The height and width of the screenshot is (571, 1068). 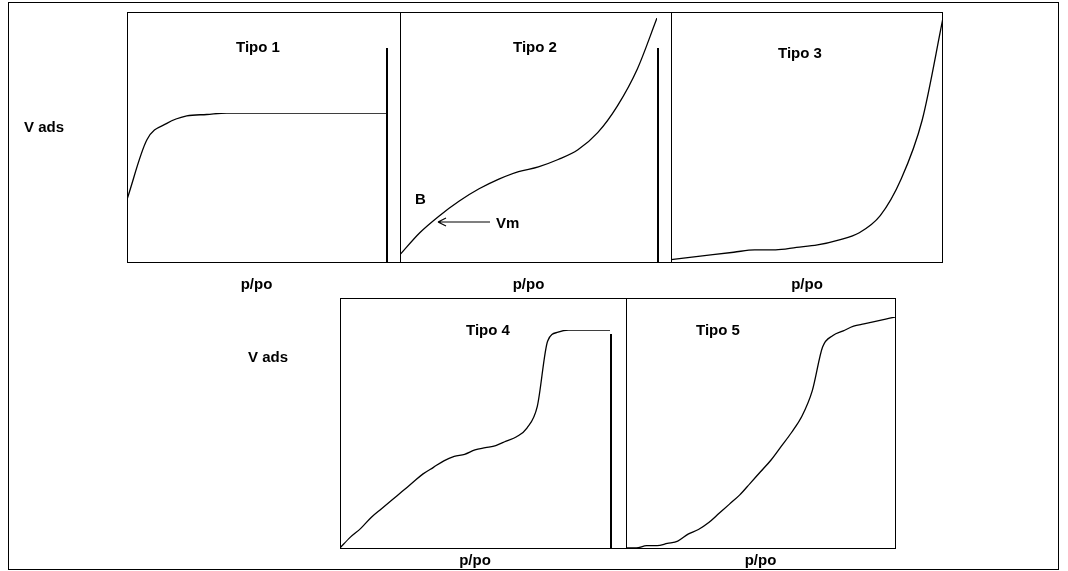 What do you see at coordinates (508, 222) in the screenshot?
I see `annotation: Vm` at bounding box center [508, 222].